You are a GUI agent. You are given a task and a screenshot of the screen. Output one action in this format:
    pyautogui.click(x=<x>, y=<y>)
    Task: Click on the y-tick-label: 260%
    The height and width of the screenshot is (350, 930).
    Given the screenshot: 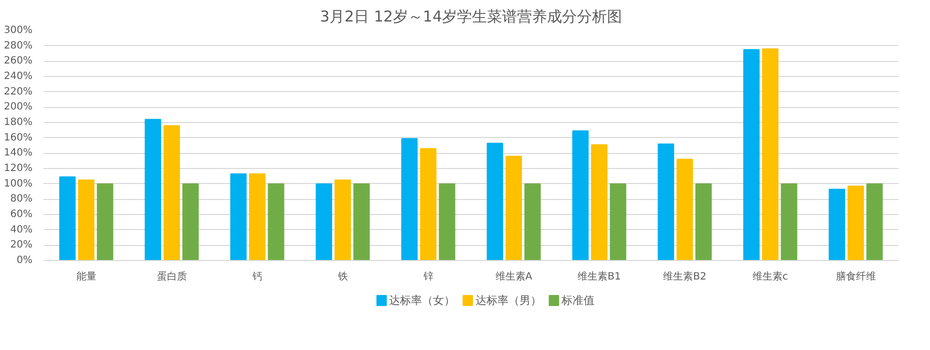 What is the action you would take?
    pyautogui.click(x=18, y=61)
    